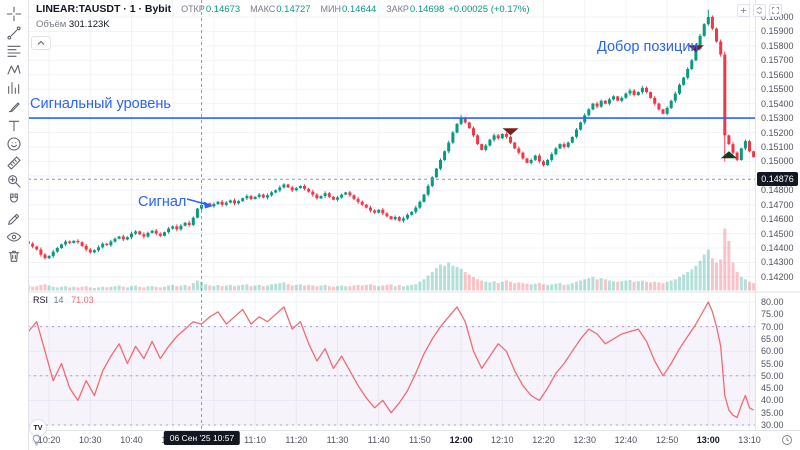 Image resolution: width=800 pixels, height=450 pixels. I want to click on price-scale-label: 0.15400, so click(777, 103).